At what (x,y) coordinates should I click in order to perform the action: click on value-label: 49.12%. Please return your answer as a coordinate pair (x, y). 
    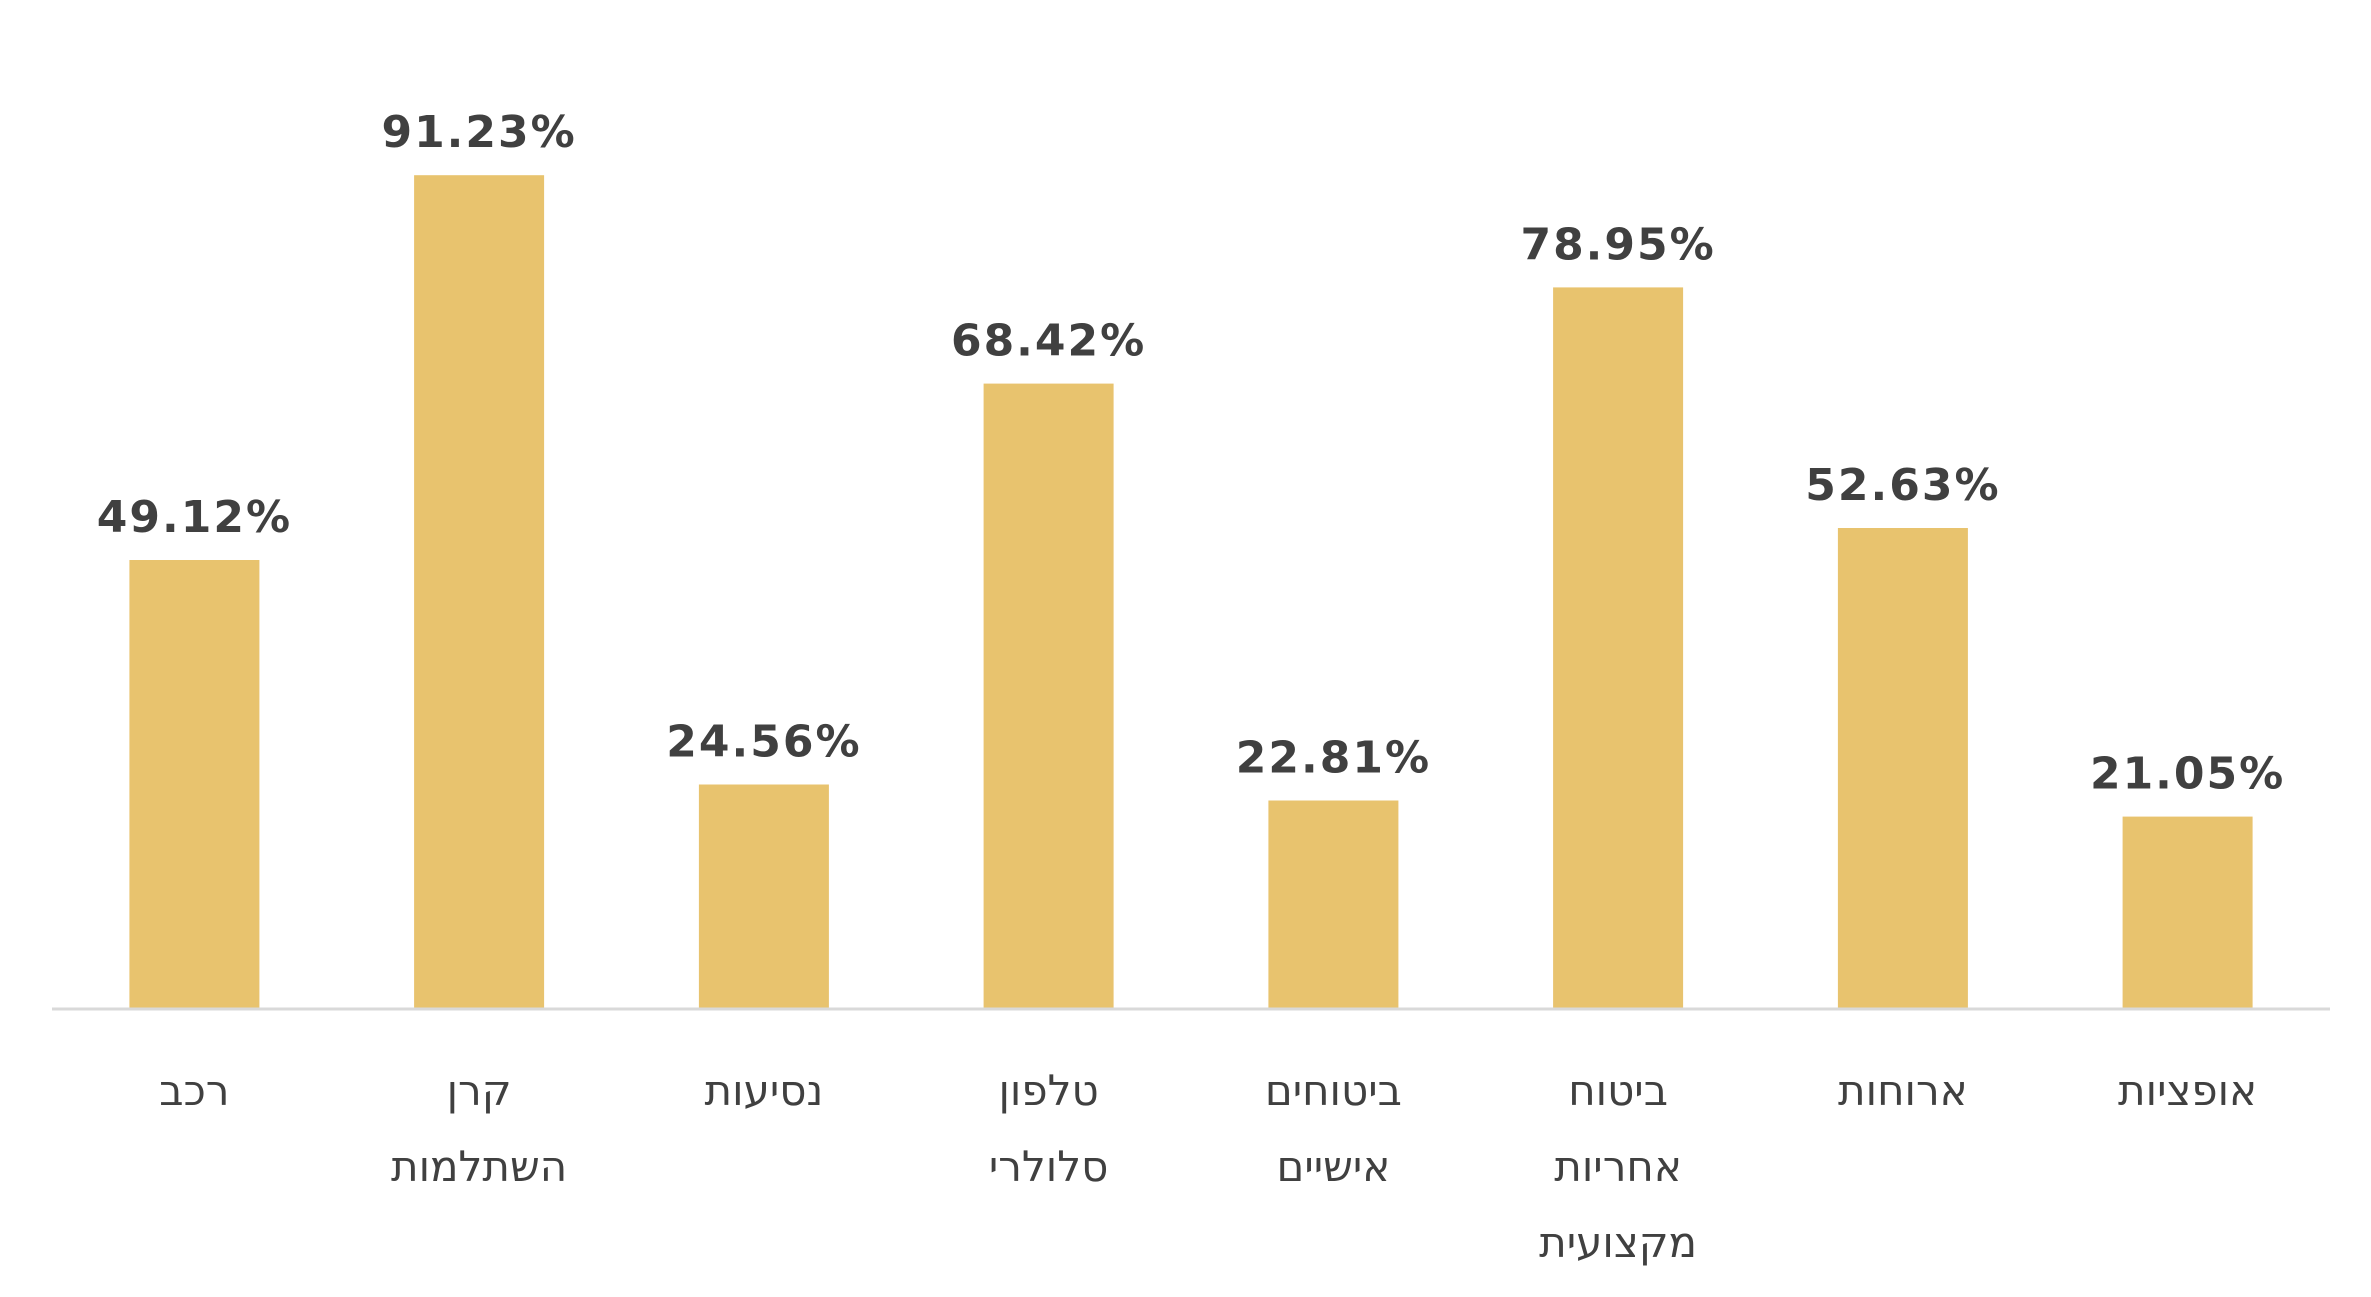
    Looking at the image, I should click on (194, 517).